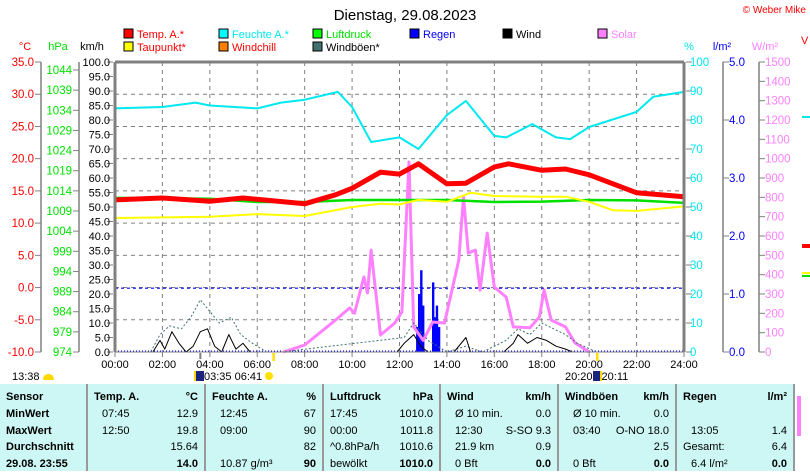  What do you see at coordinates (33, 377) in the screenshot?
I see `marker-left-time: 13:38` at bounding box center [33, 377].